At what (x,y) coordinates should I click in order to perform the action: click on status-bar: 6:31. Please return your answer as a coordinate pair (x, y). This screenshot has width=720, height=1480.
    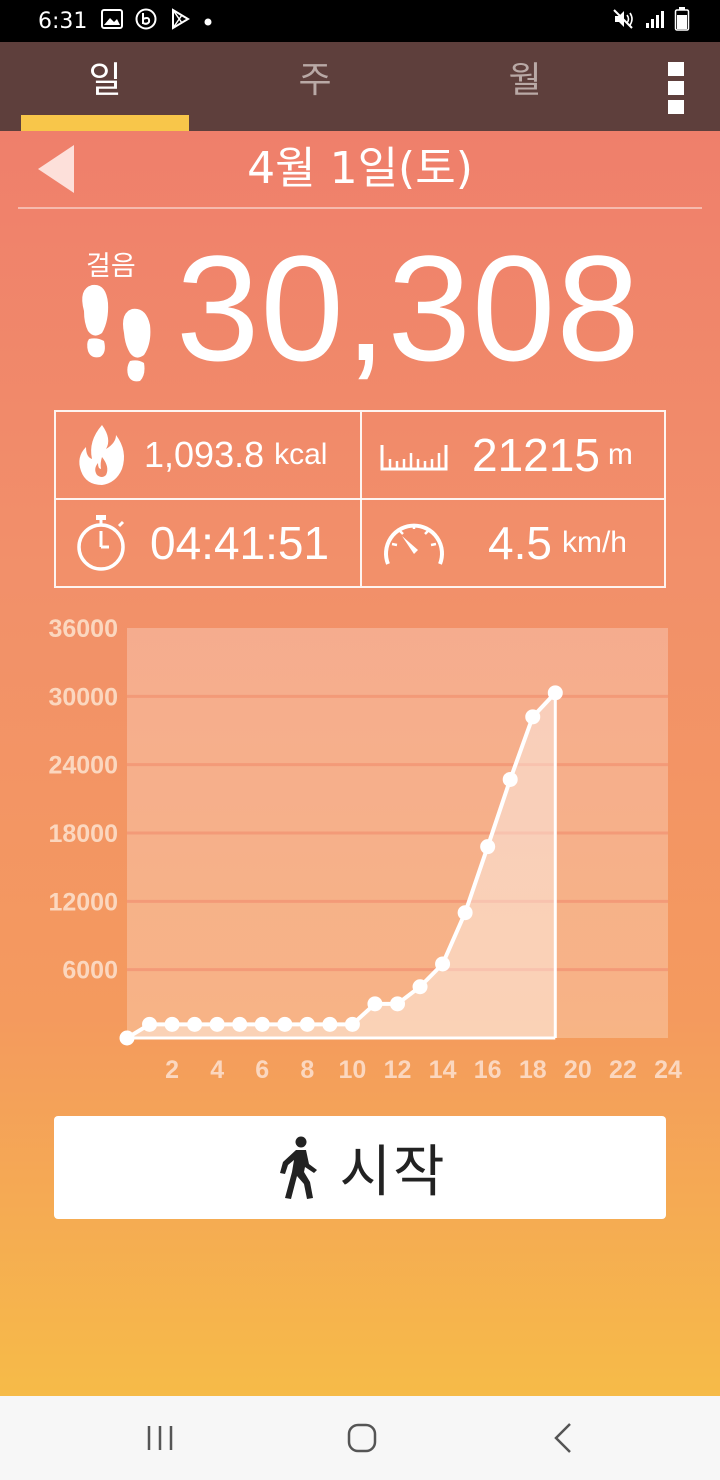
    Looking at the image, I should click on (360, 21).